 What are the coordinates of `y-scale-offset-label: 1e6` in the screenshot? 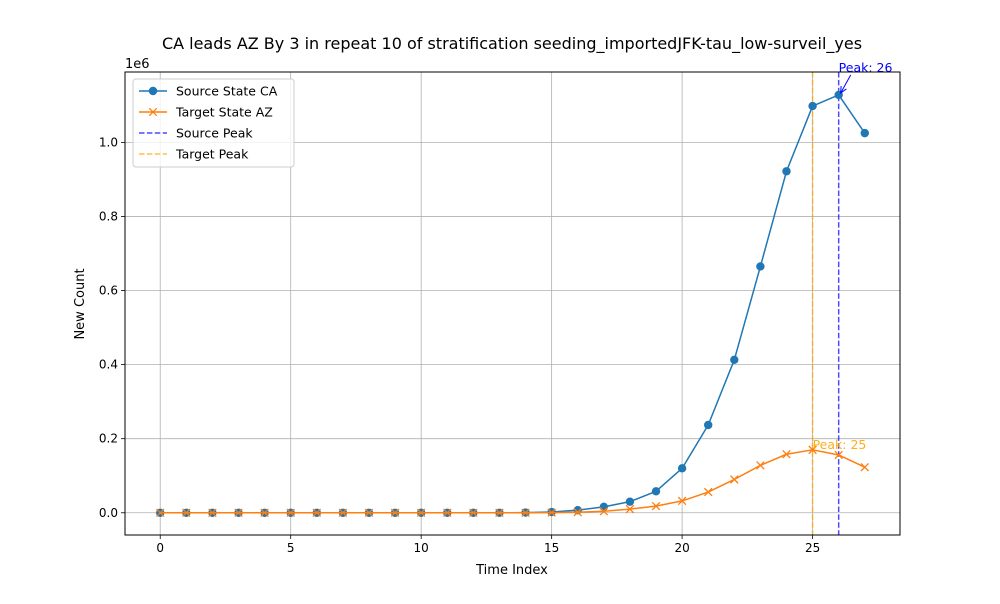 It's located at (137, 64).